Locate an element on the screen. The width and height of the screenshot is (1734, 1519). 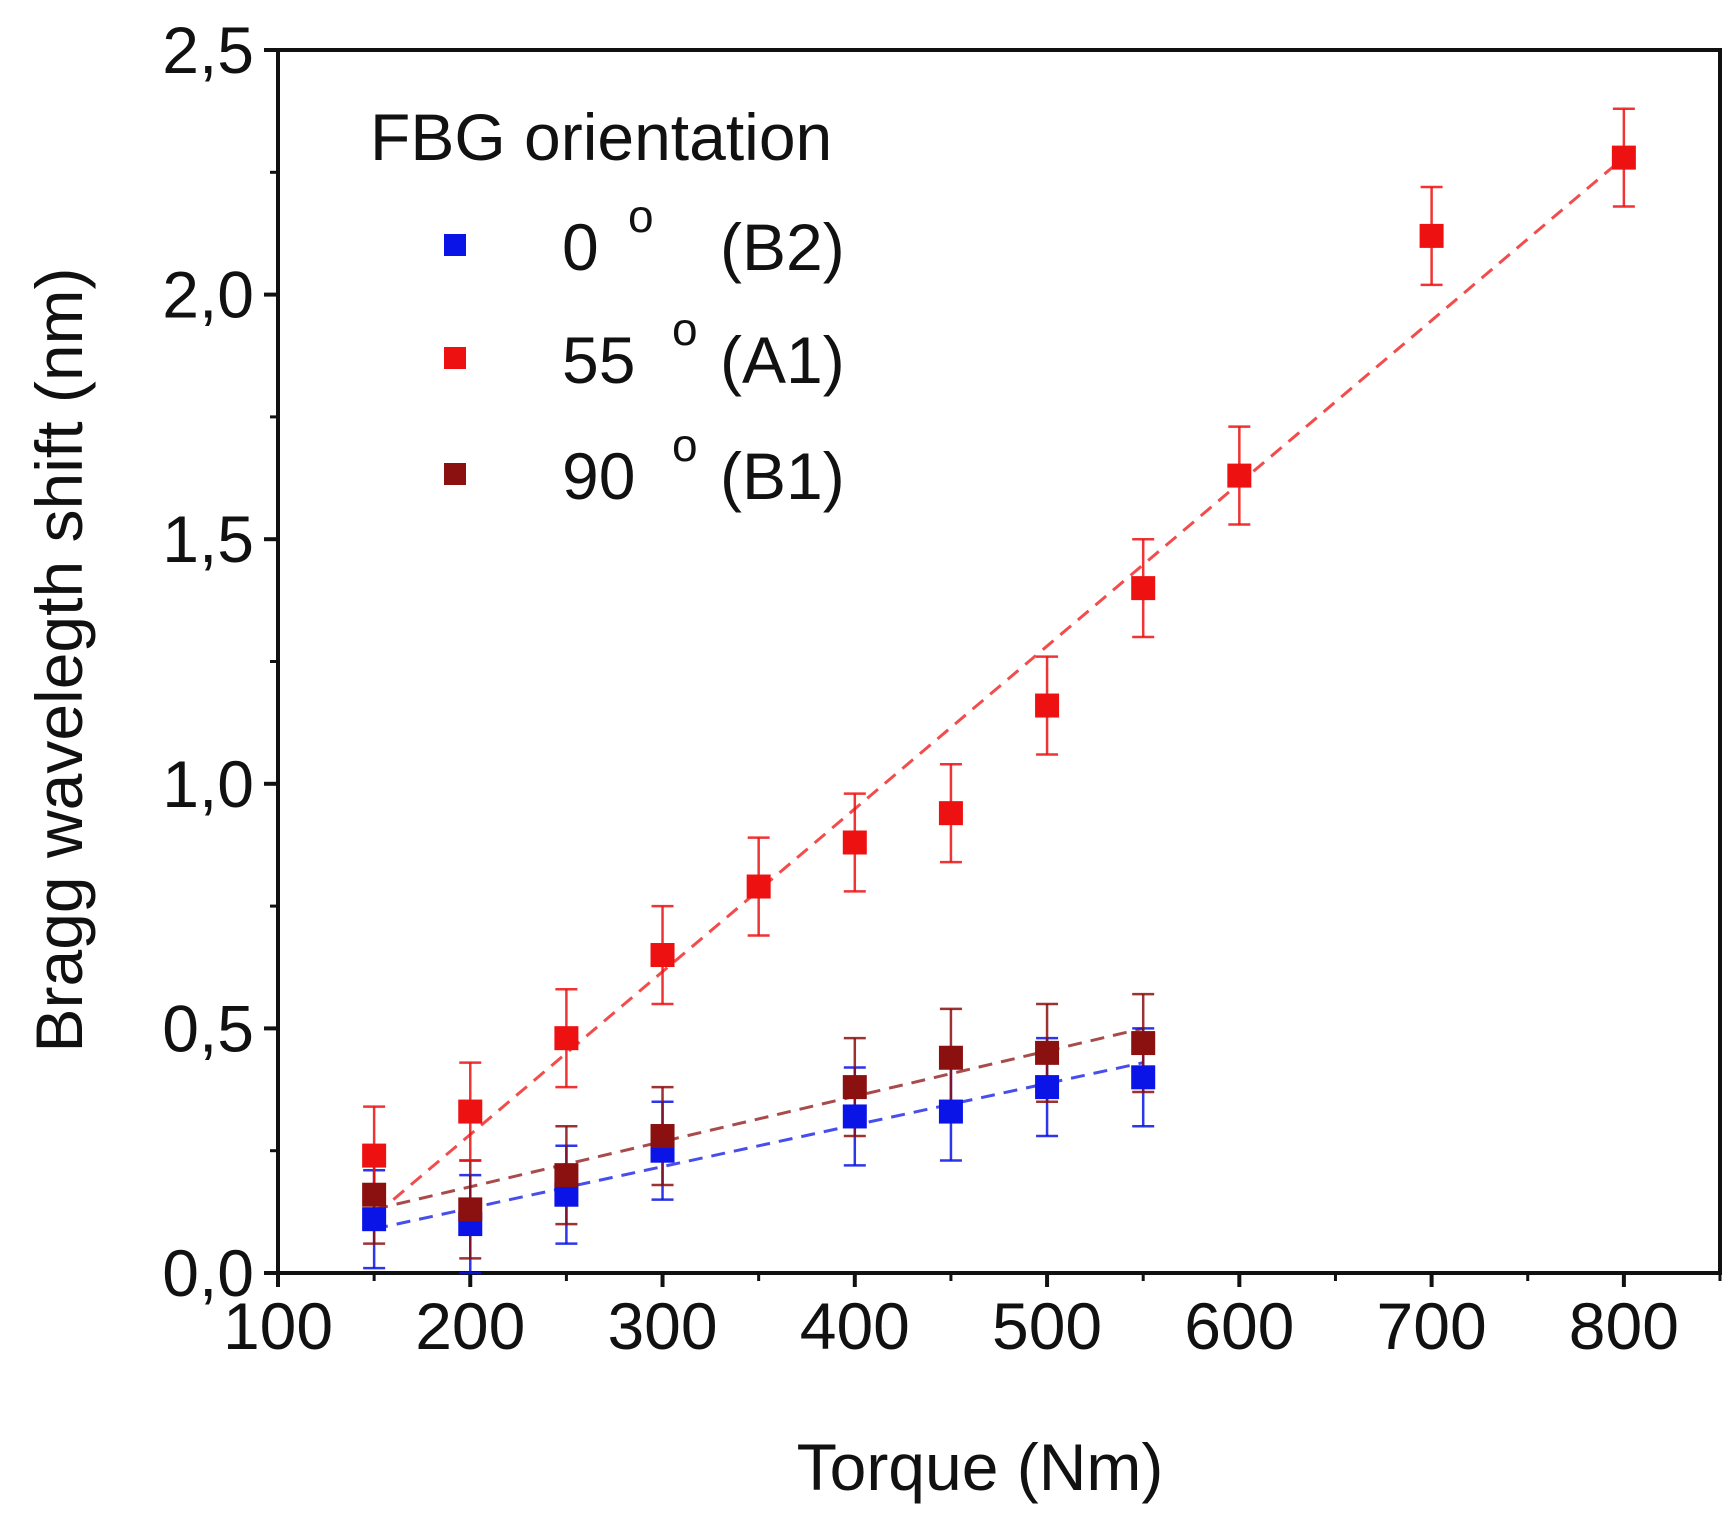
legend-label-b1-degree: o is located at coordinates (685, 445).